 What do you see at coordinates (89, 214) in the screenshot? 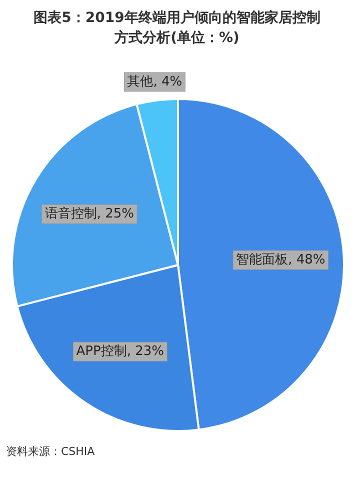
I see `slice-label: 语音控制, 25%` at bounding box center [89, 214].